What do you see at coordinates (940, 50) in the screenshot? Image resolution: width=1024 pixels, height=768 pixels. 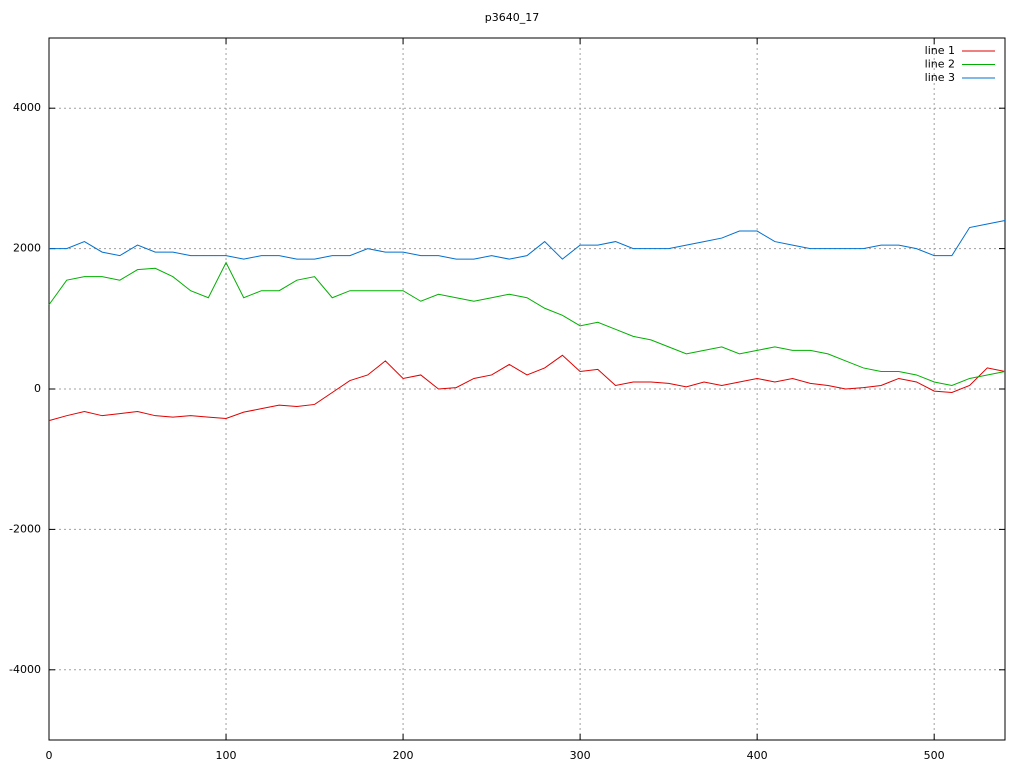 I see `legend-label: line 1` at bounding box center [940, 50].